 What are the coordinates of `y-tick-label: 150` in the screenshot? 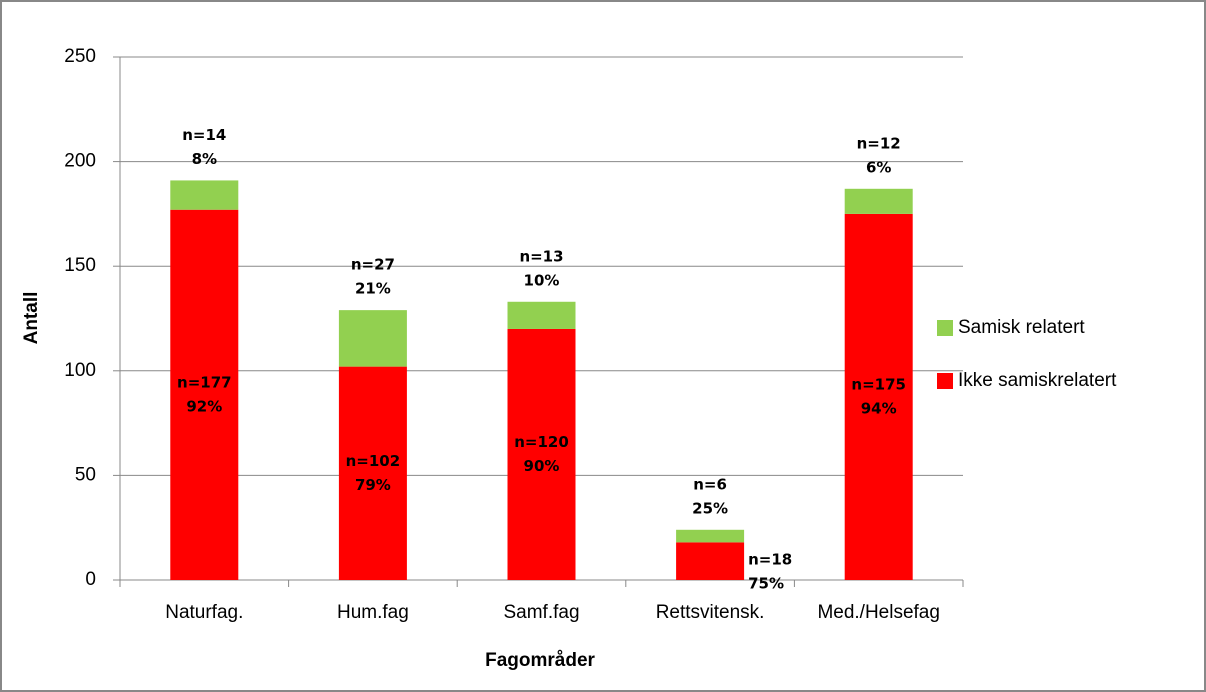 It's located at (80, 265).